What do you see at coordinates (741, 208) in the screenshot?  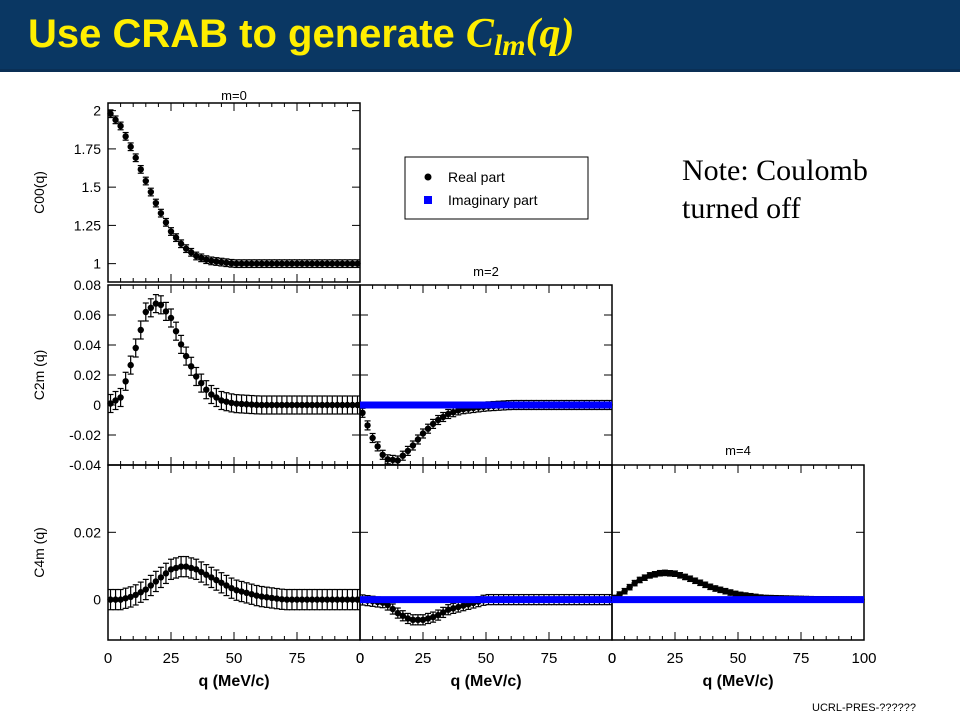 I see `note-line-2: turned off` at bounding box center [741, 208].